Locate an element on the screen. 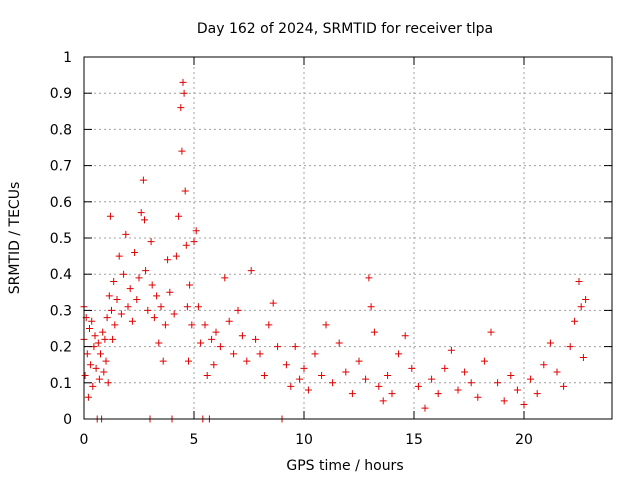 This screenshot has width=640, height=480. y-tick-label: 0.4 is located at coordinates (61, 275).